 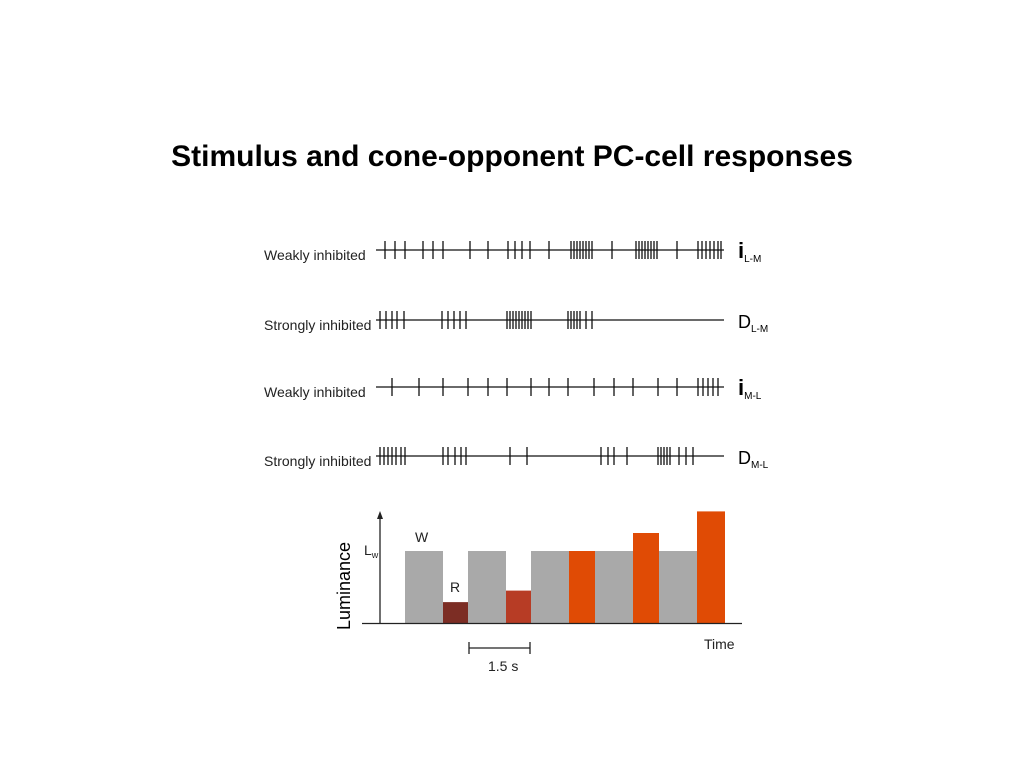 I want to click on spike-train-row: Weakly inhibited iM-L, so click(x=513, y=388).